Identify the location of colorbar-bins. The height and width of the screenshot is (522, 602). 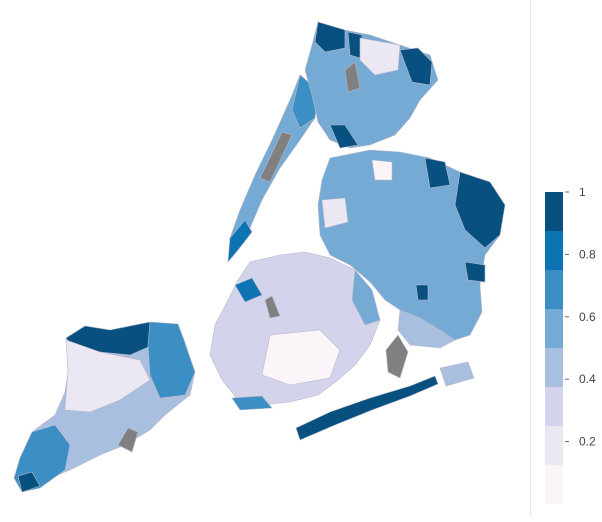
(554, 348).